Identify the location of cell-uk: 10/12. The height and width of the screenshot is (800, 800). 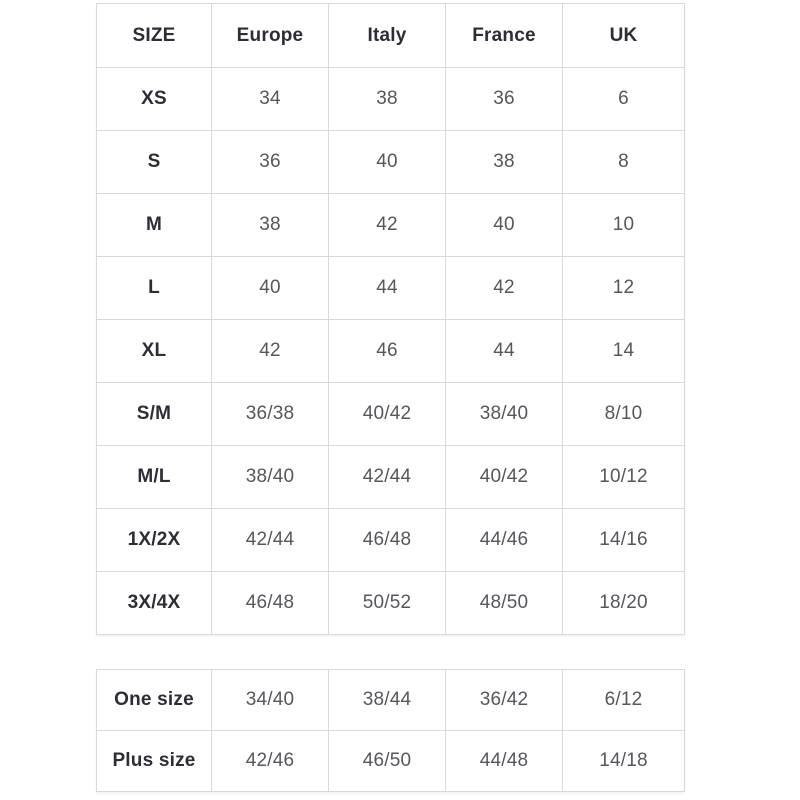
(623, 477).